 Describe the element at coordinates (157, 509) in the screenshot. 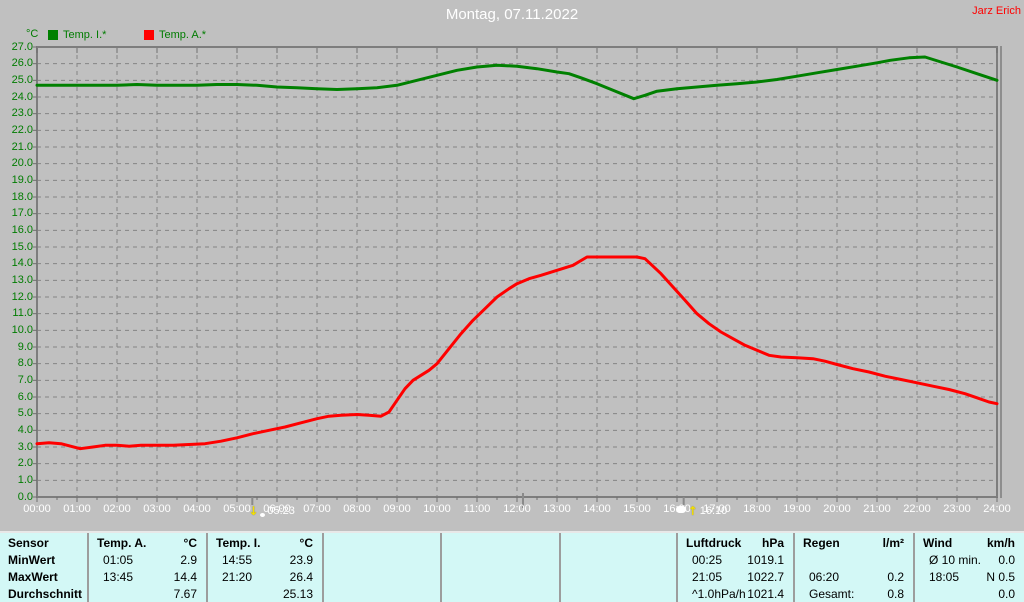

I see `x-axis-tick-label: 03:00` at that location.